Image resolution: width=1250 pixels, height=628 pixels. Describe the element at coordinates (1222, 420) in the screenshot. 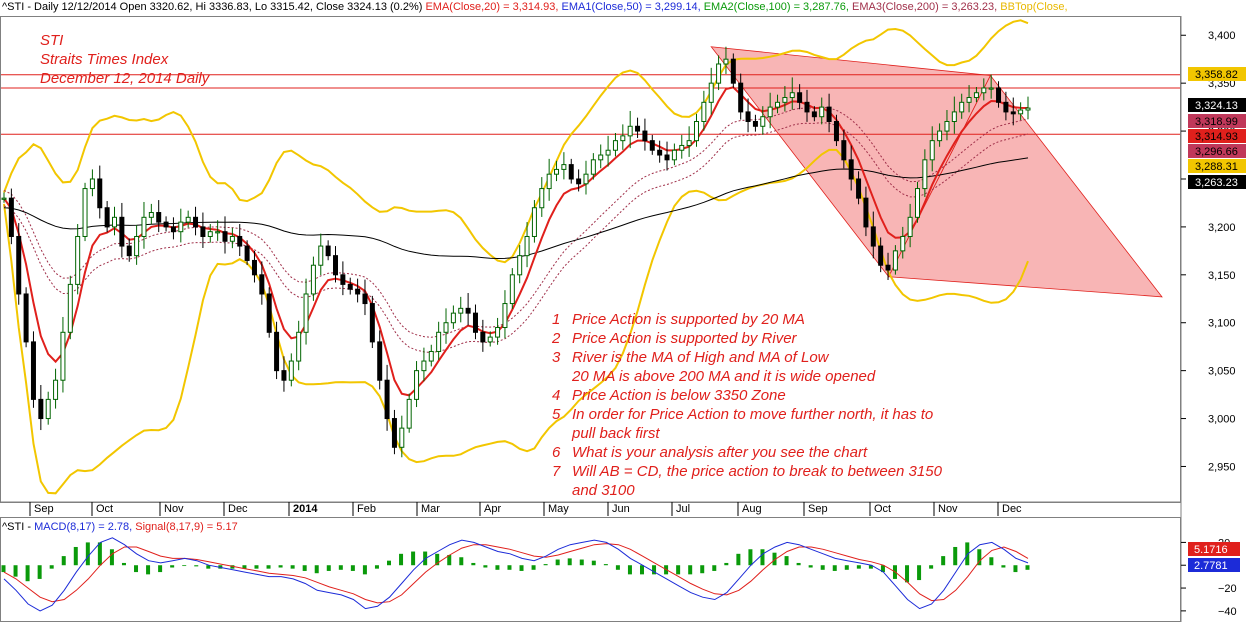

I see `y-tick-label: 3,000` at that location.